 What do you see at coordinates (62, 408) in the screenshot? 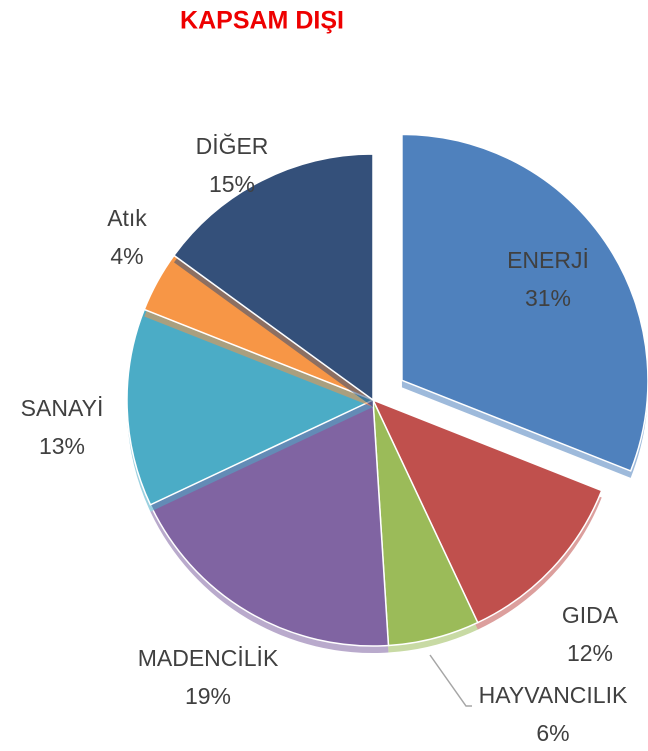
I see `slice-label: SANAYİ` at bounding box center [62, 408].